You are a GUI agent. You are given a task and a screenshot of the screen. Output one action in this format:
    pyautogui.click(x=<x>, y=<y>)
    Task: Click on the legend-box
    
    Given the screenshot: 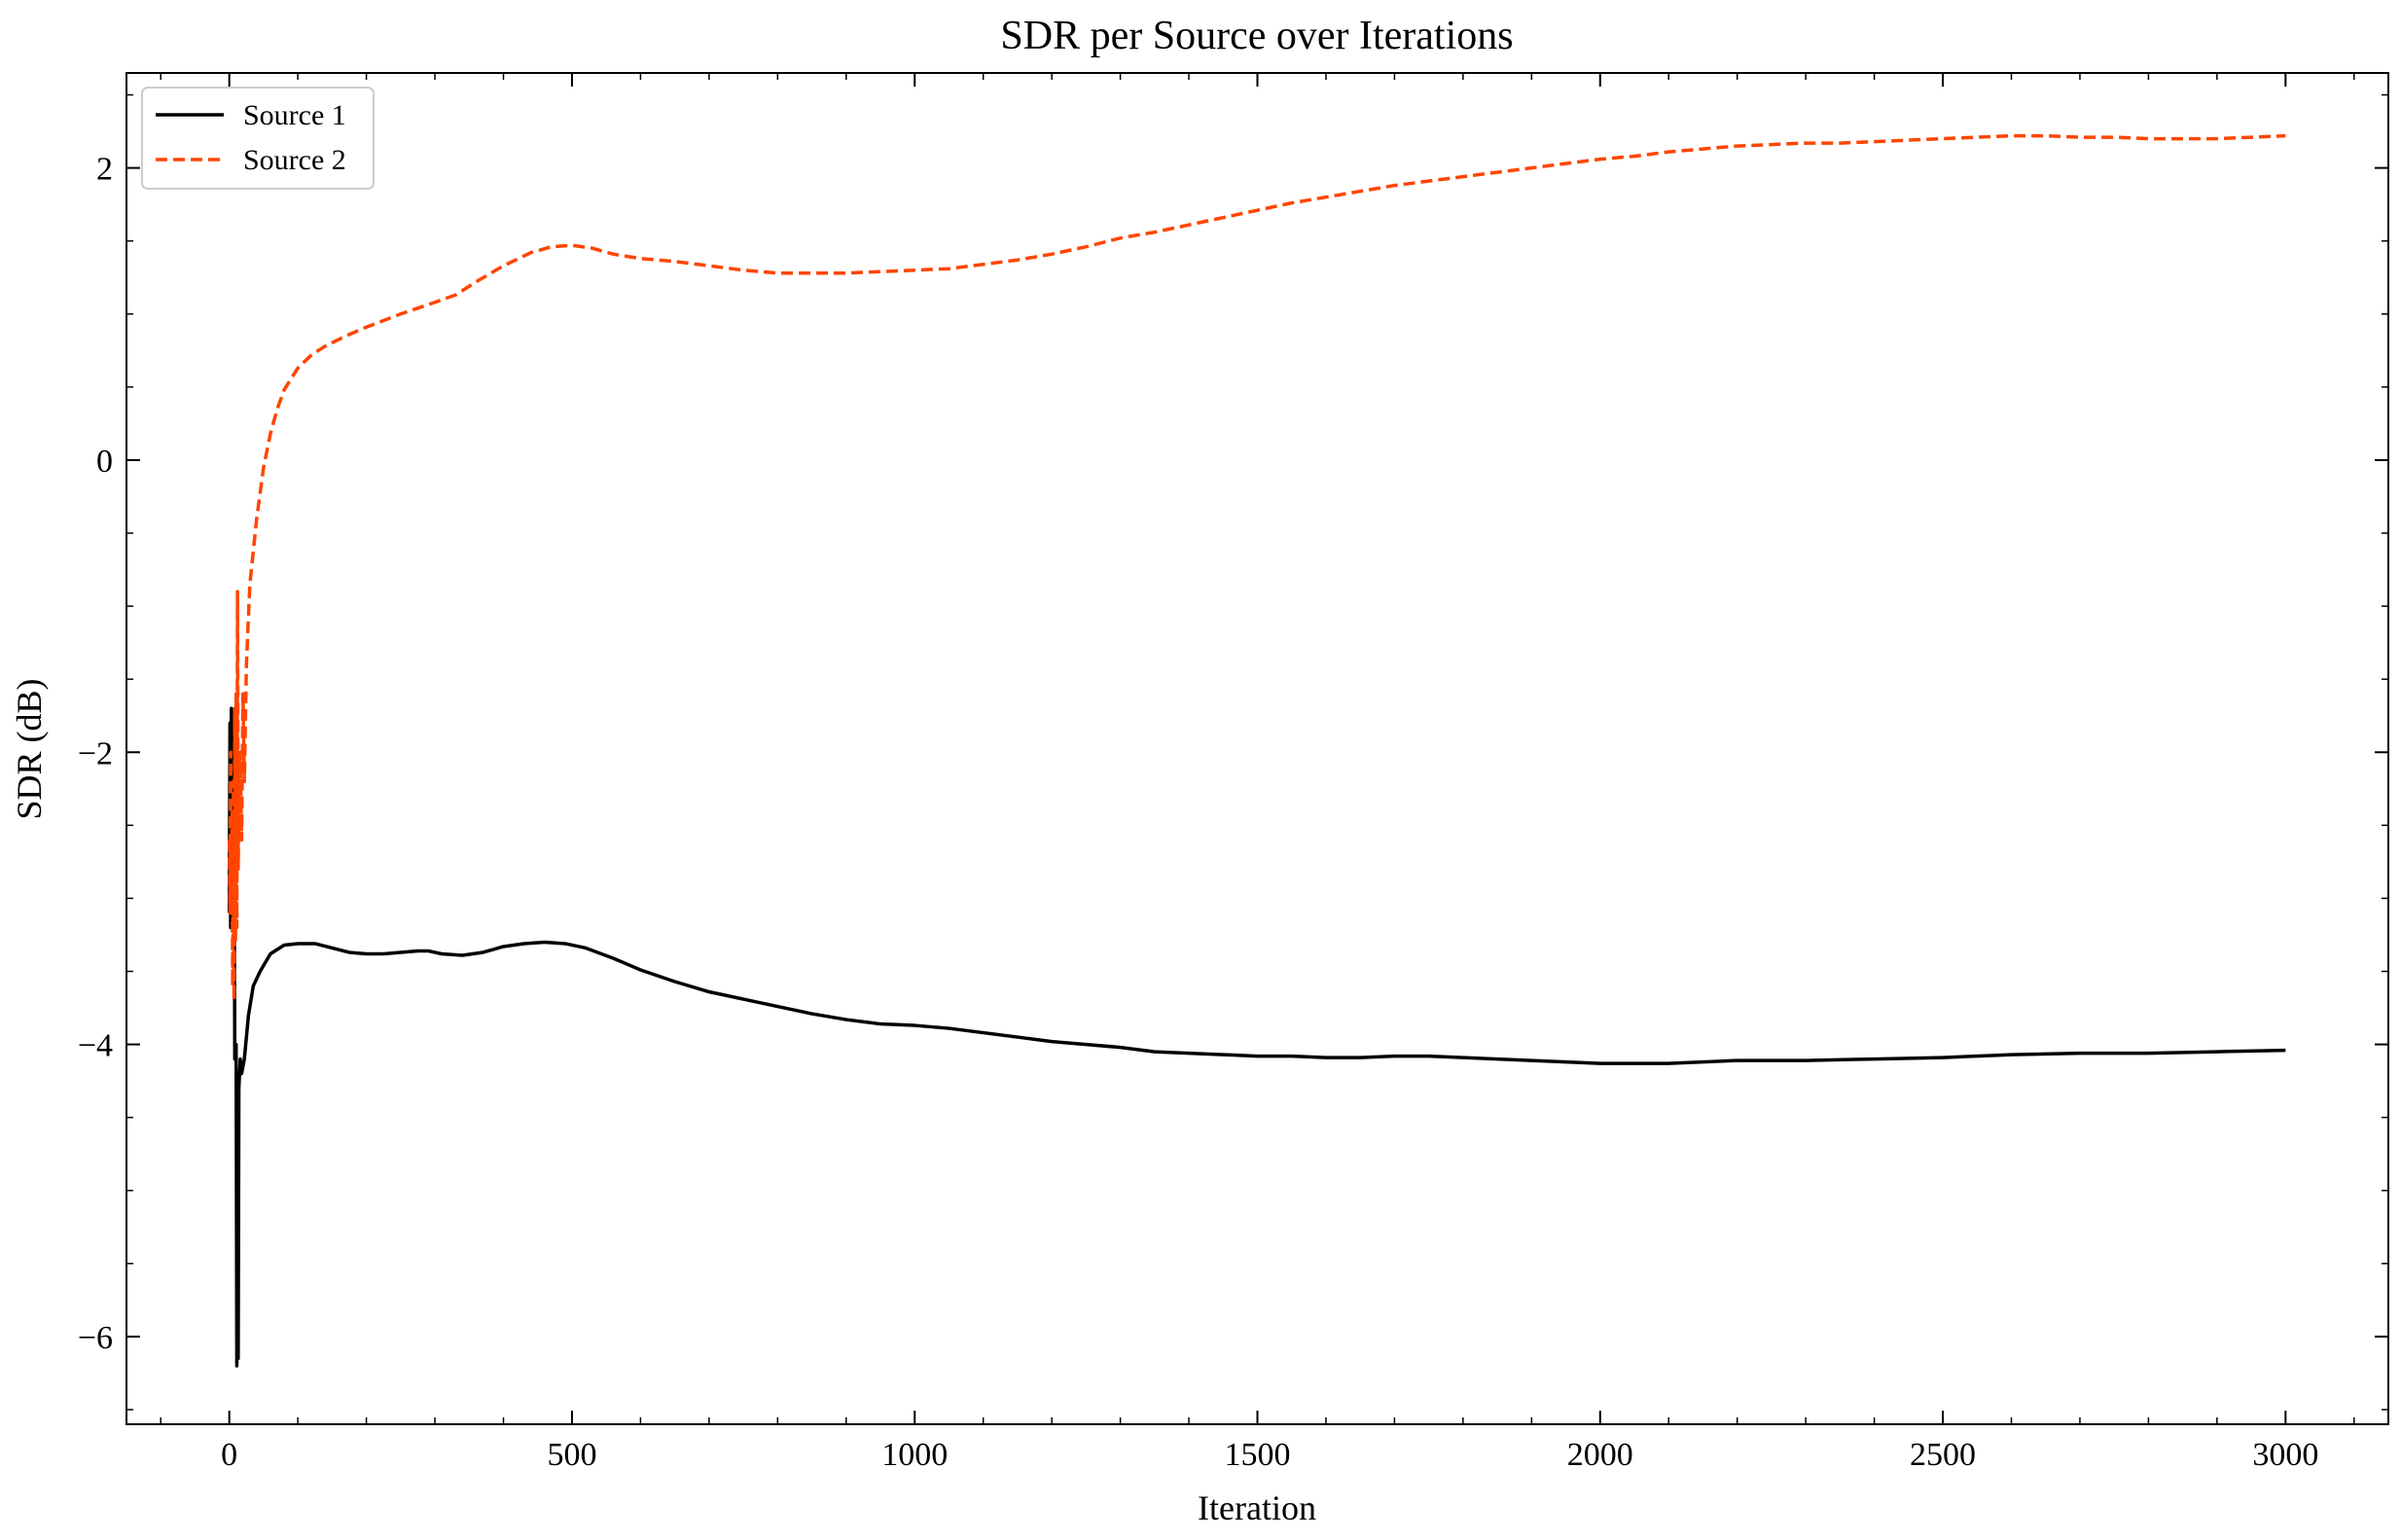 What is the action you would take?
    pyautogui.click(x=258, y=138)
    